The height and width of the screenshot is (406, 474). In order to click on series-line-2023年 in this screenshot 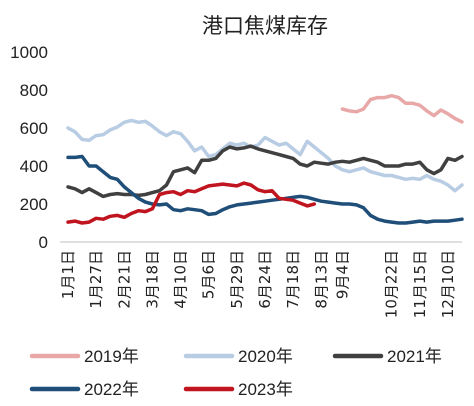, I will do `click(191, 203)`.